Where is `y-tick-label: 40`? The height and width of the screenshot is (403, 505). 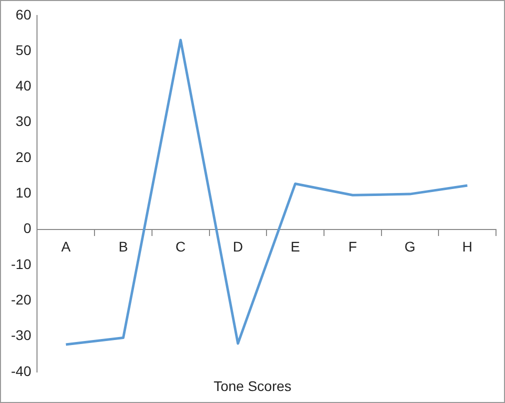 y-tick-label: 40 is located at coordinates (24, 86).